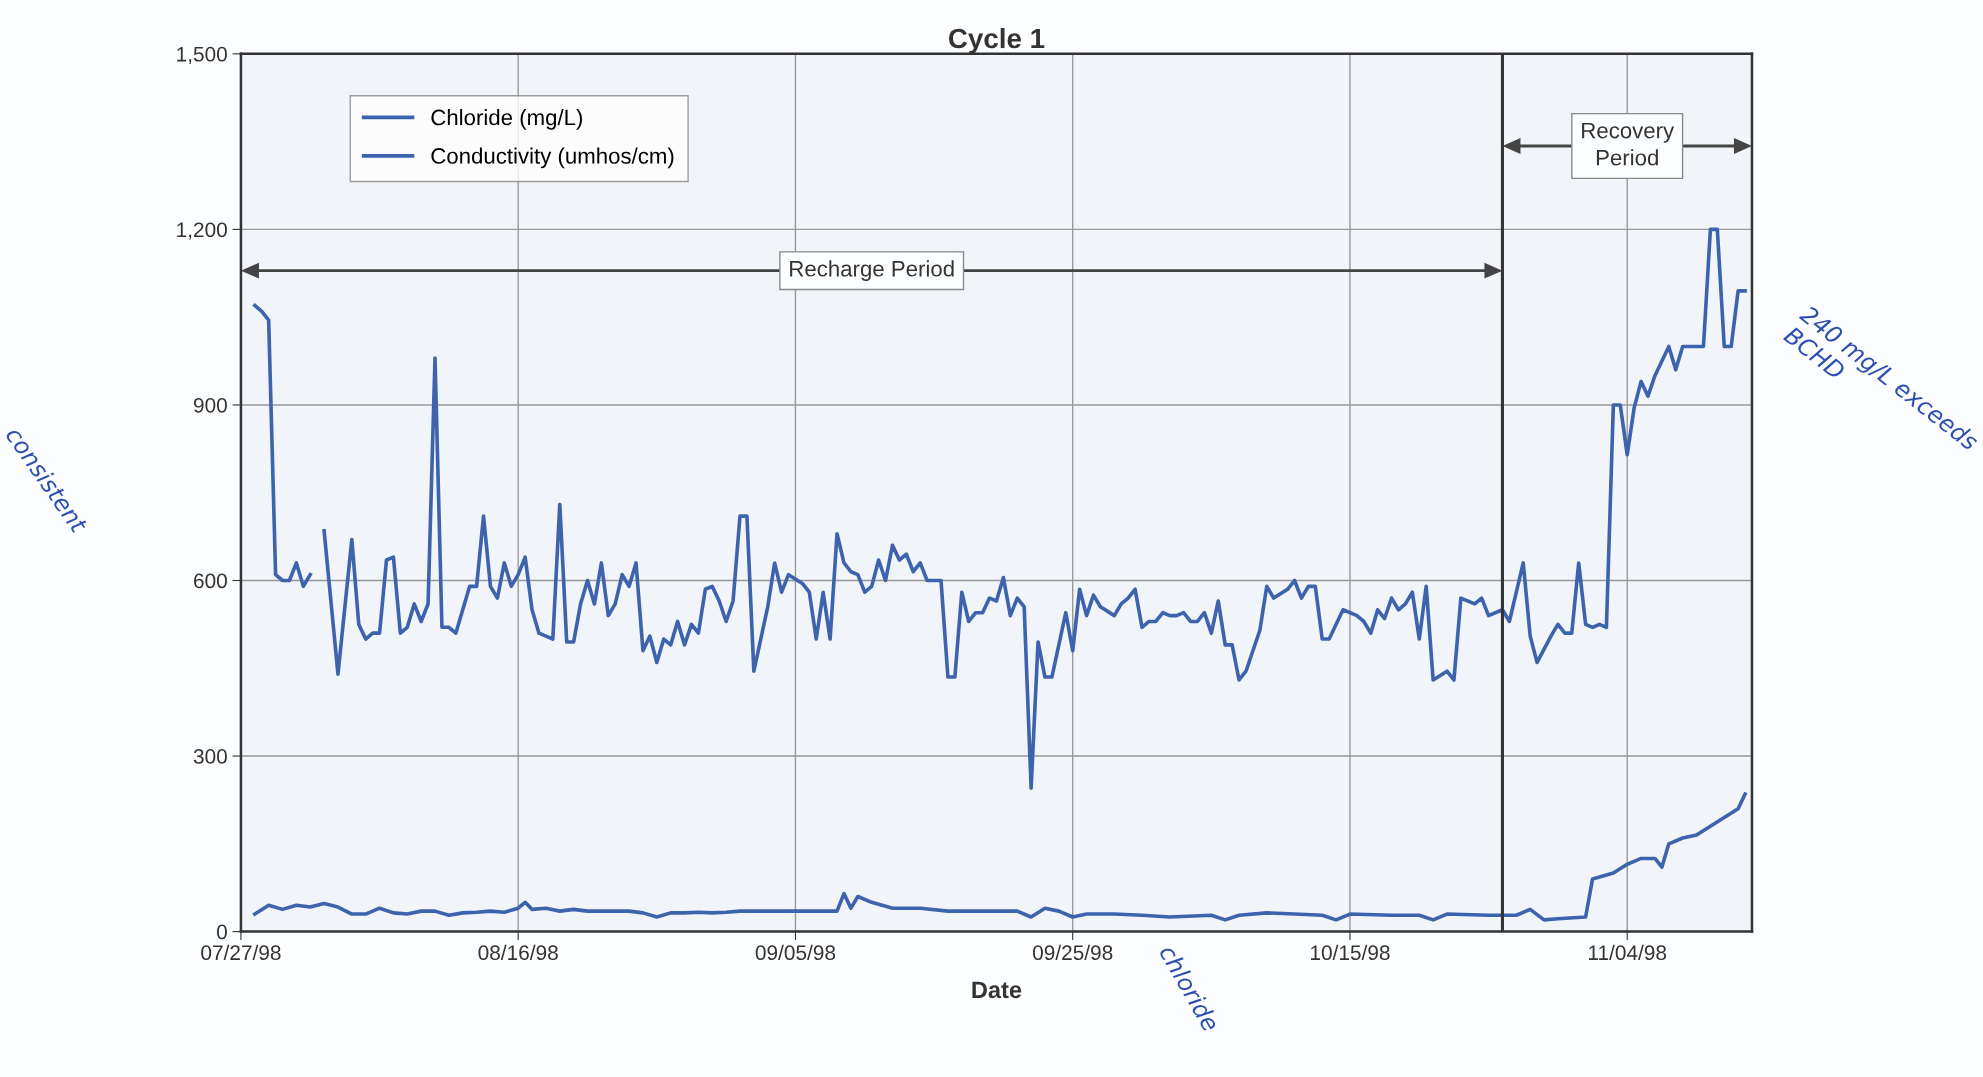 This screenshot has width=1983, height=1077. Describe the element at coordinates (507, 119) in the screenshot. I see `legend-label: Chloride (mg/L)` at that location.